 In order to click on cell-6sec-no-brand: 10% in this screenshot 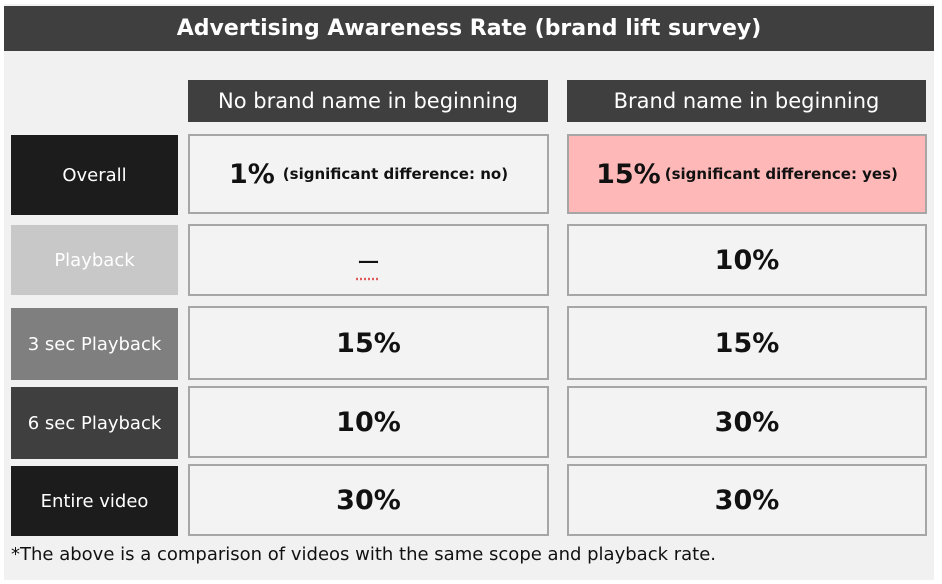, I will do `click(368, 422)`.